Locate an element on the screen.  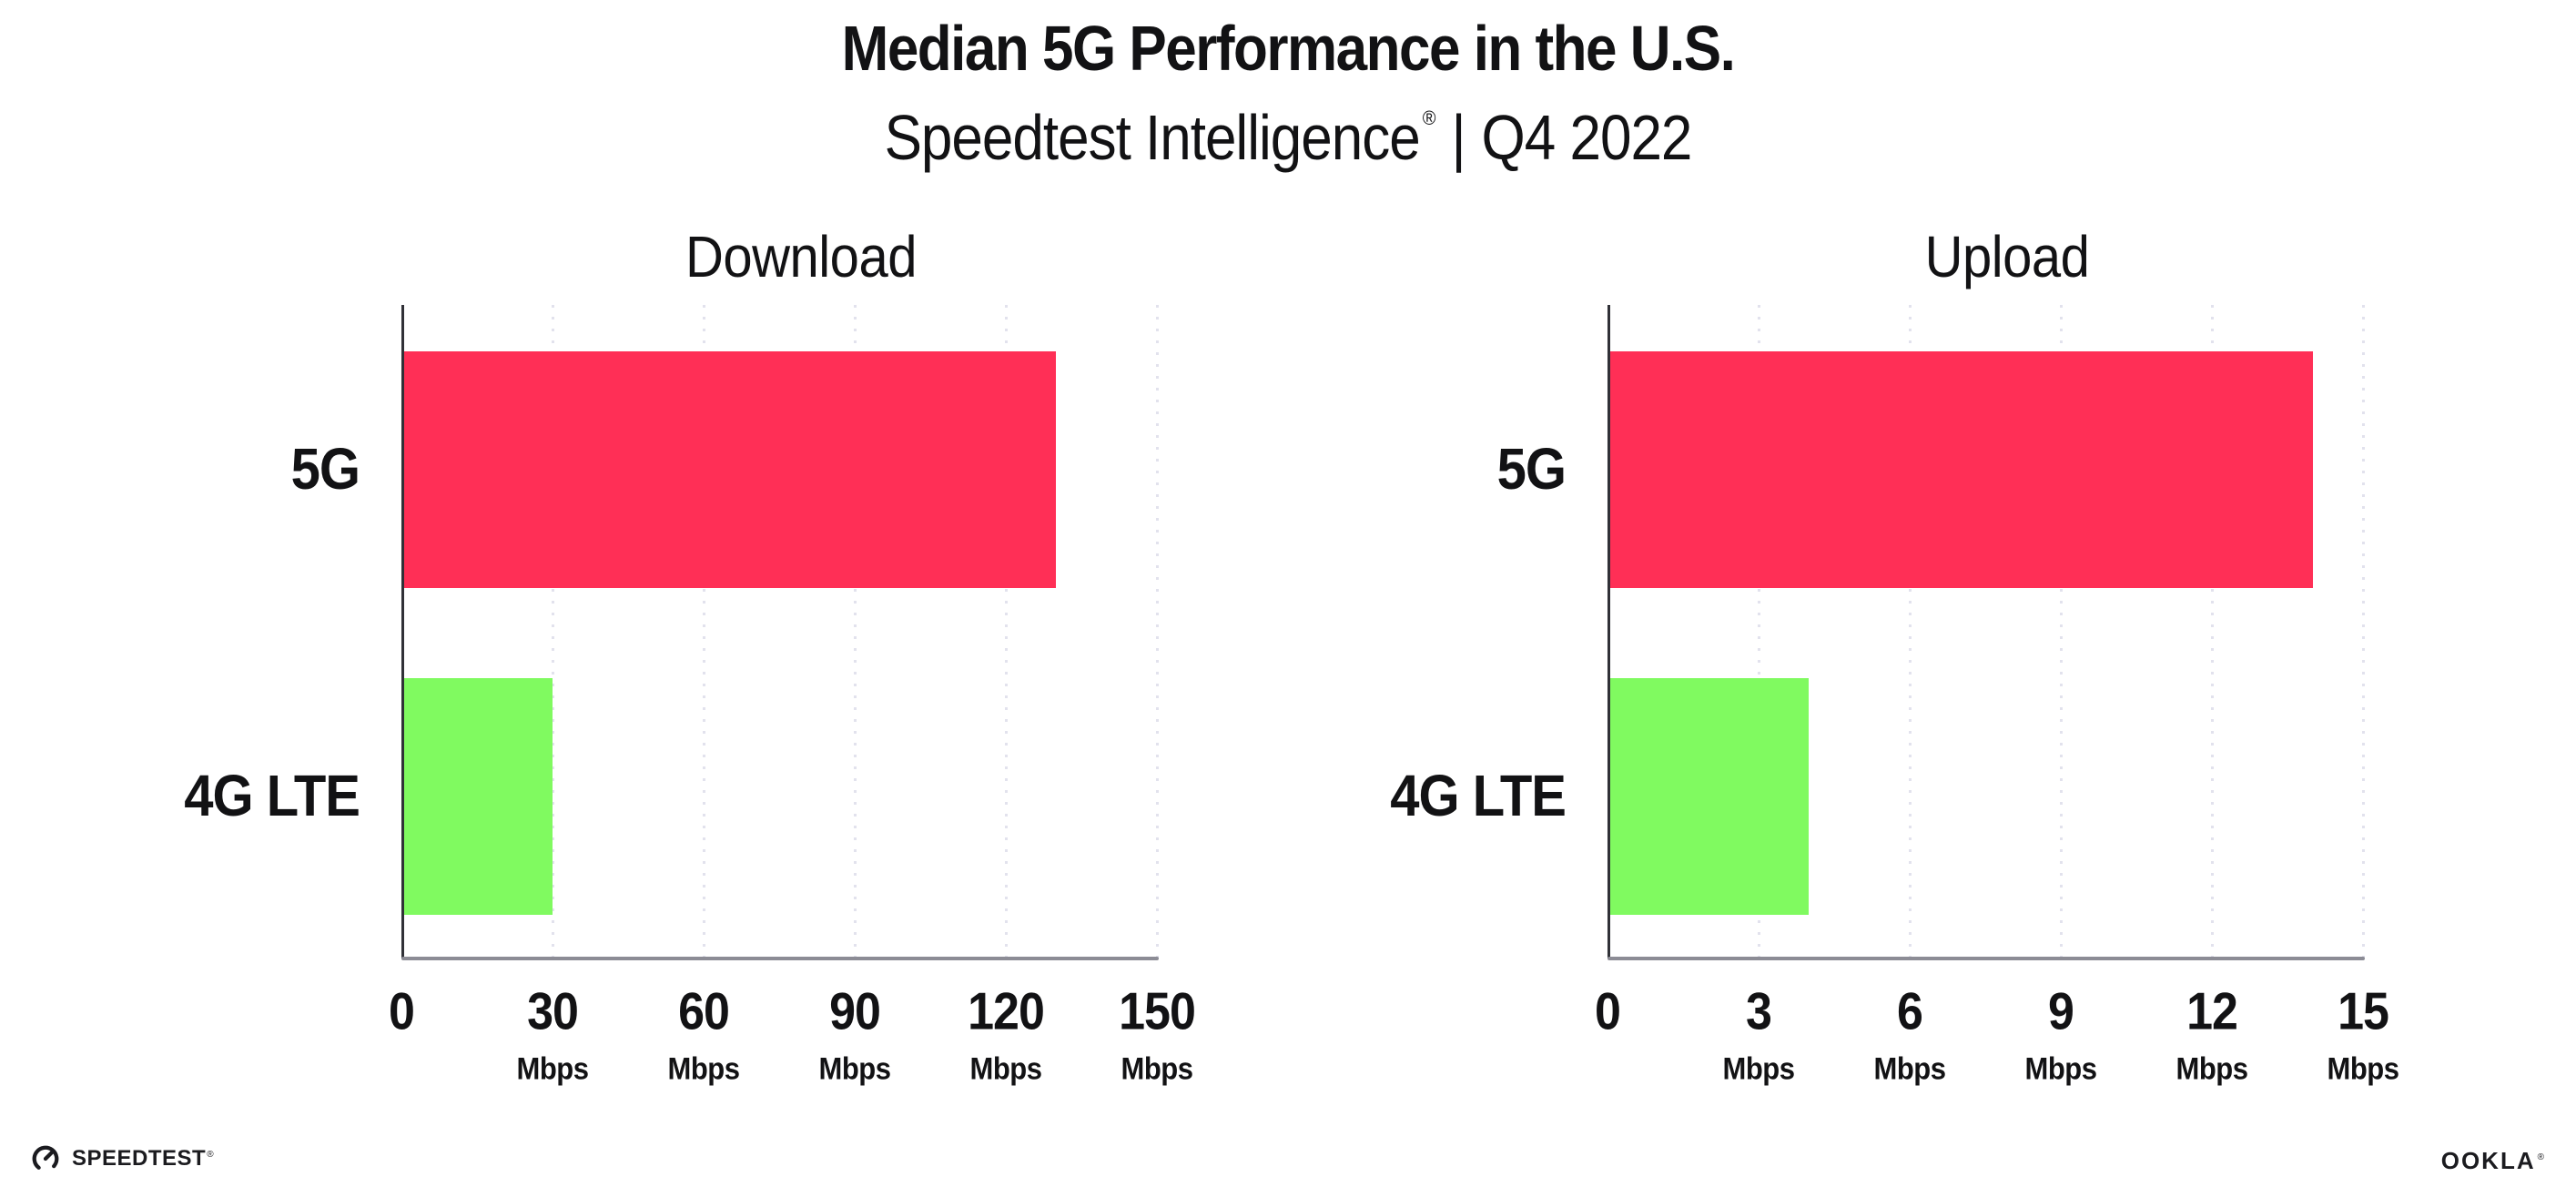
bar-download-4g-lte is located at coordinates (477, 796).